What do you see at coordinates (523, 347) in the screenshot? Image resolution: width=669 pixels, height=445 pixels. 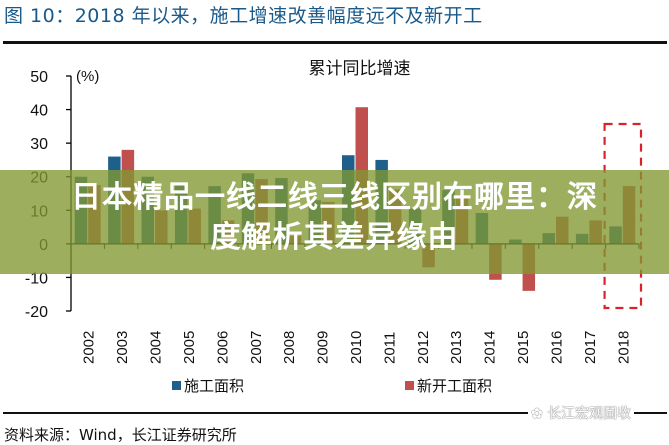 I see `x-tick-label: 2015` at bounding box center [523, 347].